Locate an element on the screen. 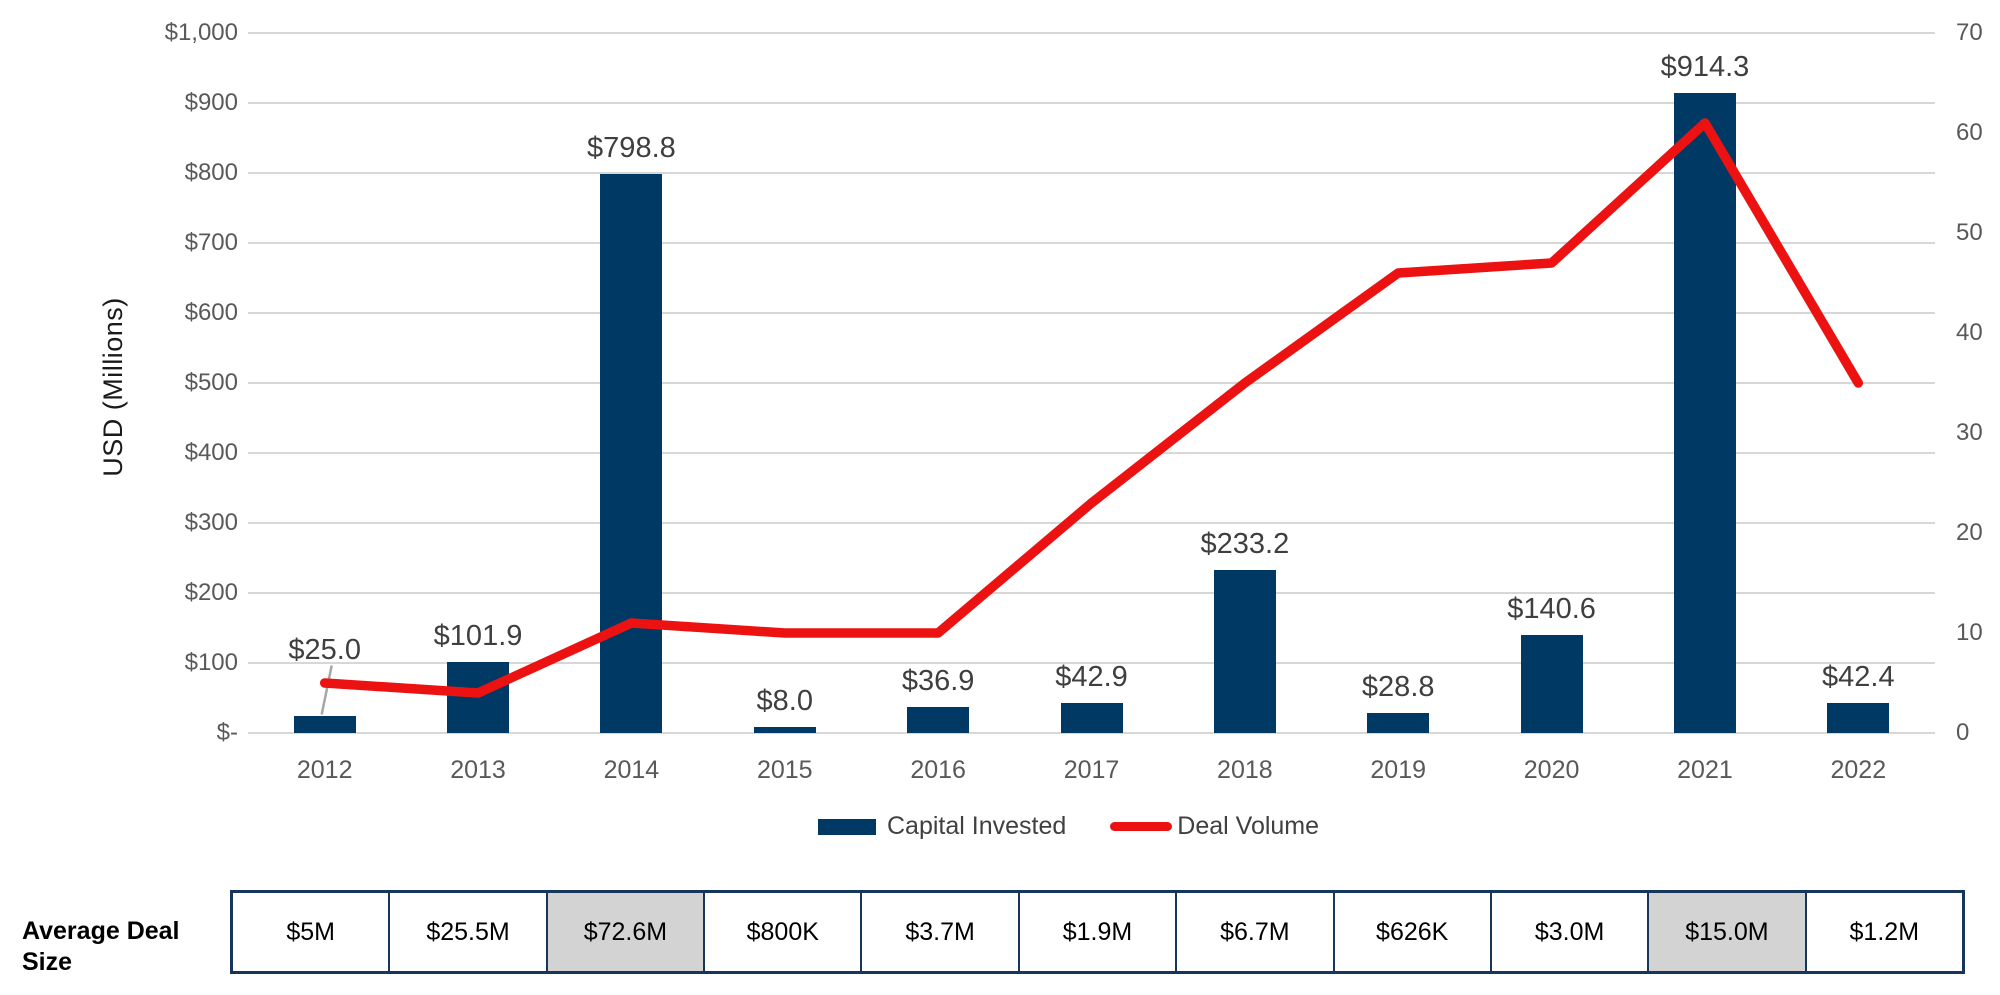  bar-value-label-2017: $42.9 is located at coordinates (1091, 676).